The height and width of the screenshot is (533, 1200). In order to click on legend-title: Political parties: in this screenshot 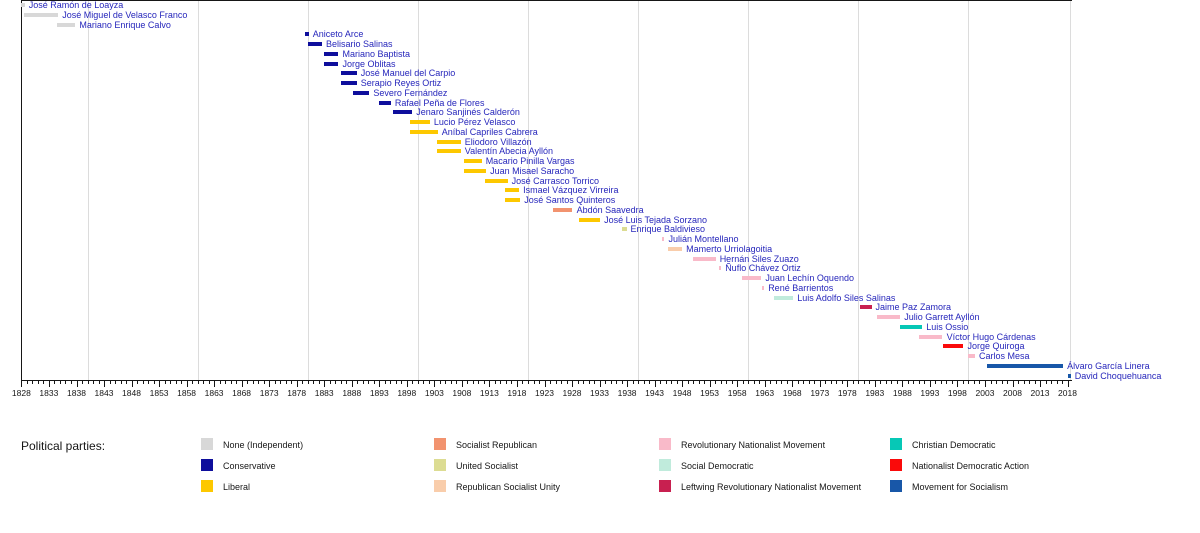, I will do `click(63, 446)`.